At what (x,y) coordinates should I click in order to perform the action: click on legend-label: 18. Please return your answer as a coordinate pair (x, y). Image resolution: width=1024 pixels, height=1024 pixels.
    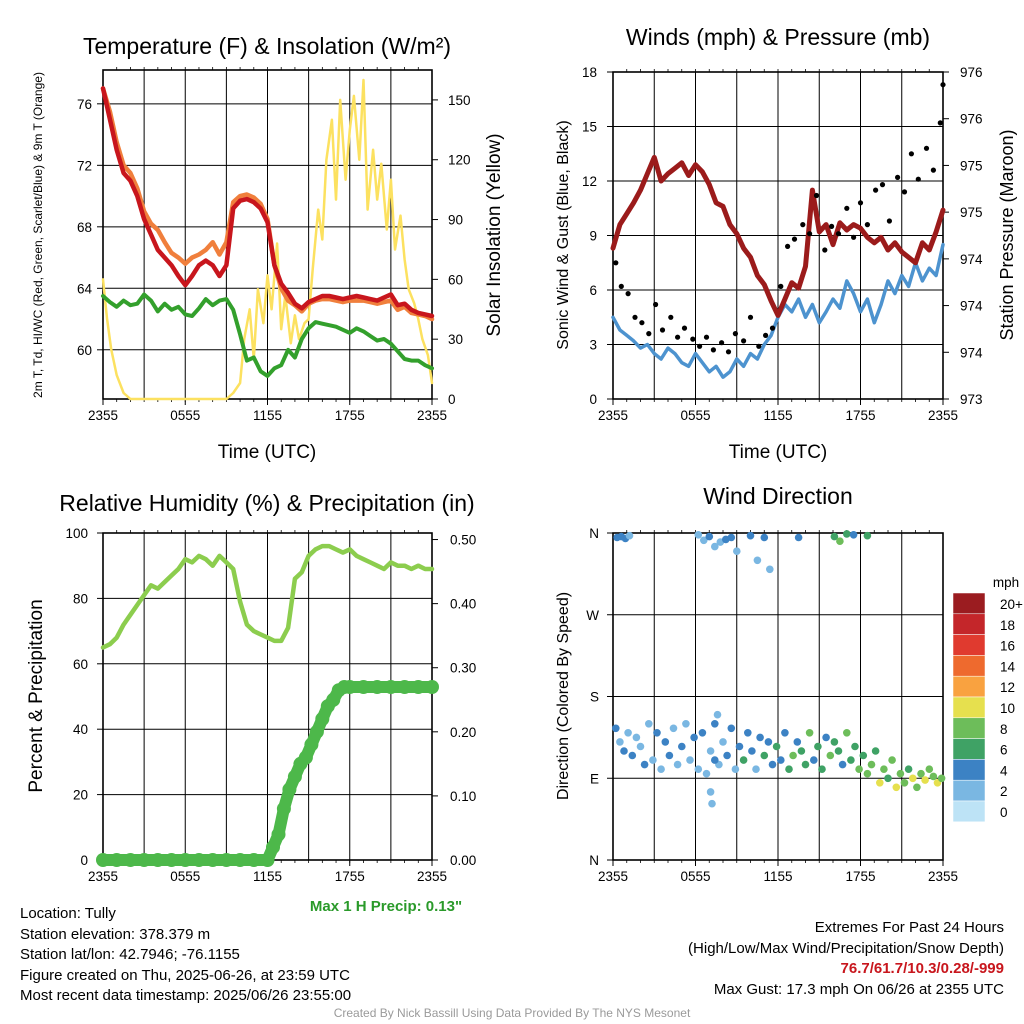
    Looking at the image, I should click on (1007, 625).